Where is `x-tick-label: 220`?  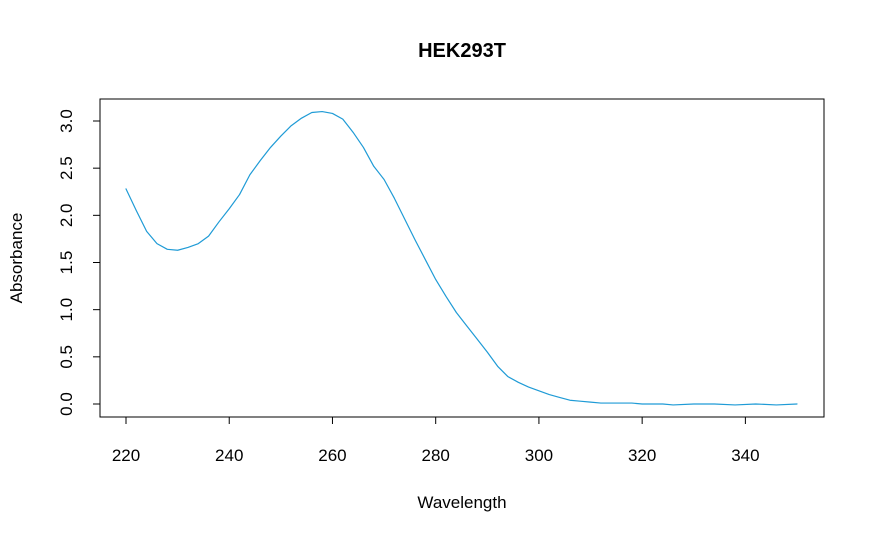
x-tick-label: 220 is located at coordinates (126, 455).